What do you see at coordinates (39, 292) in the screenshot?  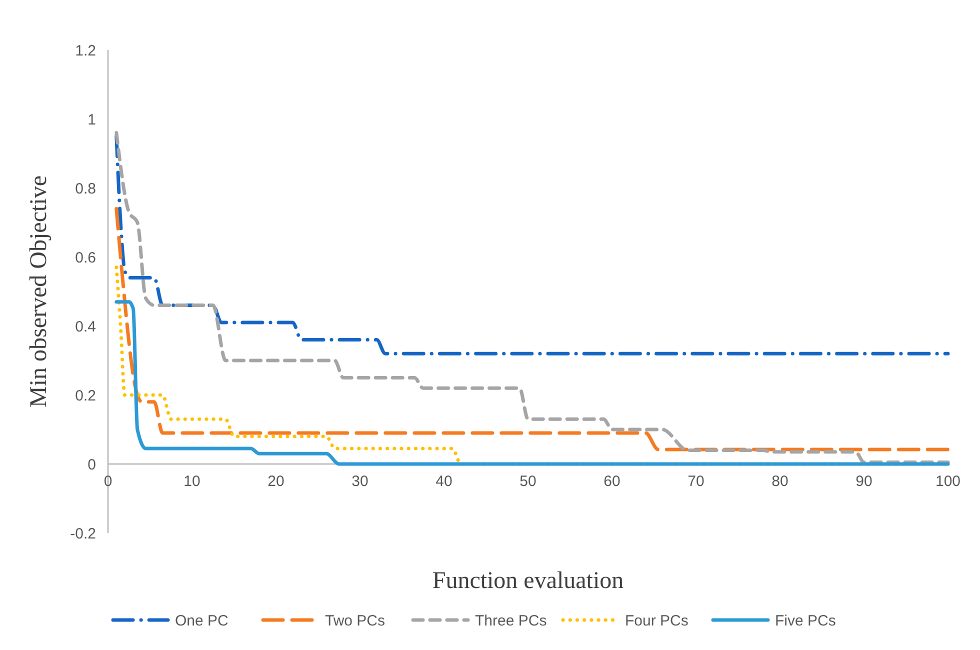 I see `y-axis-title: Min observed Objective` at bounding box center [39, 292].